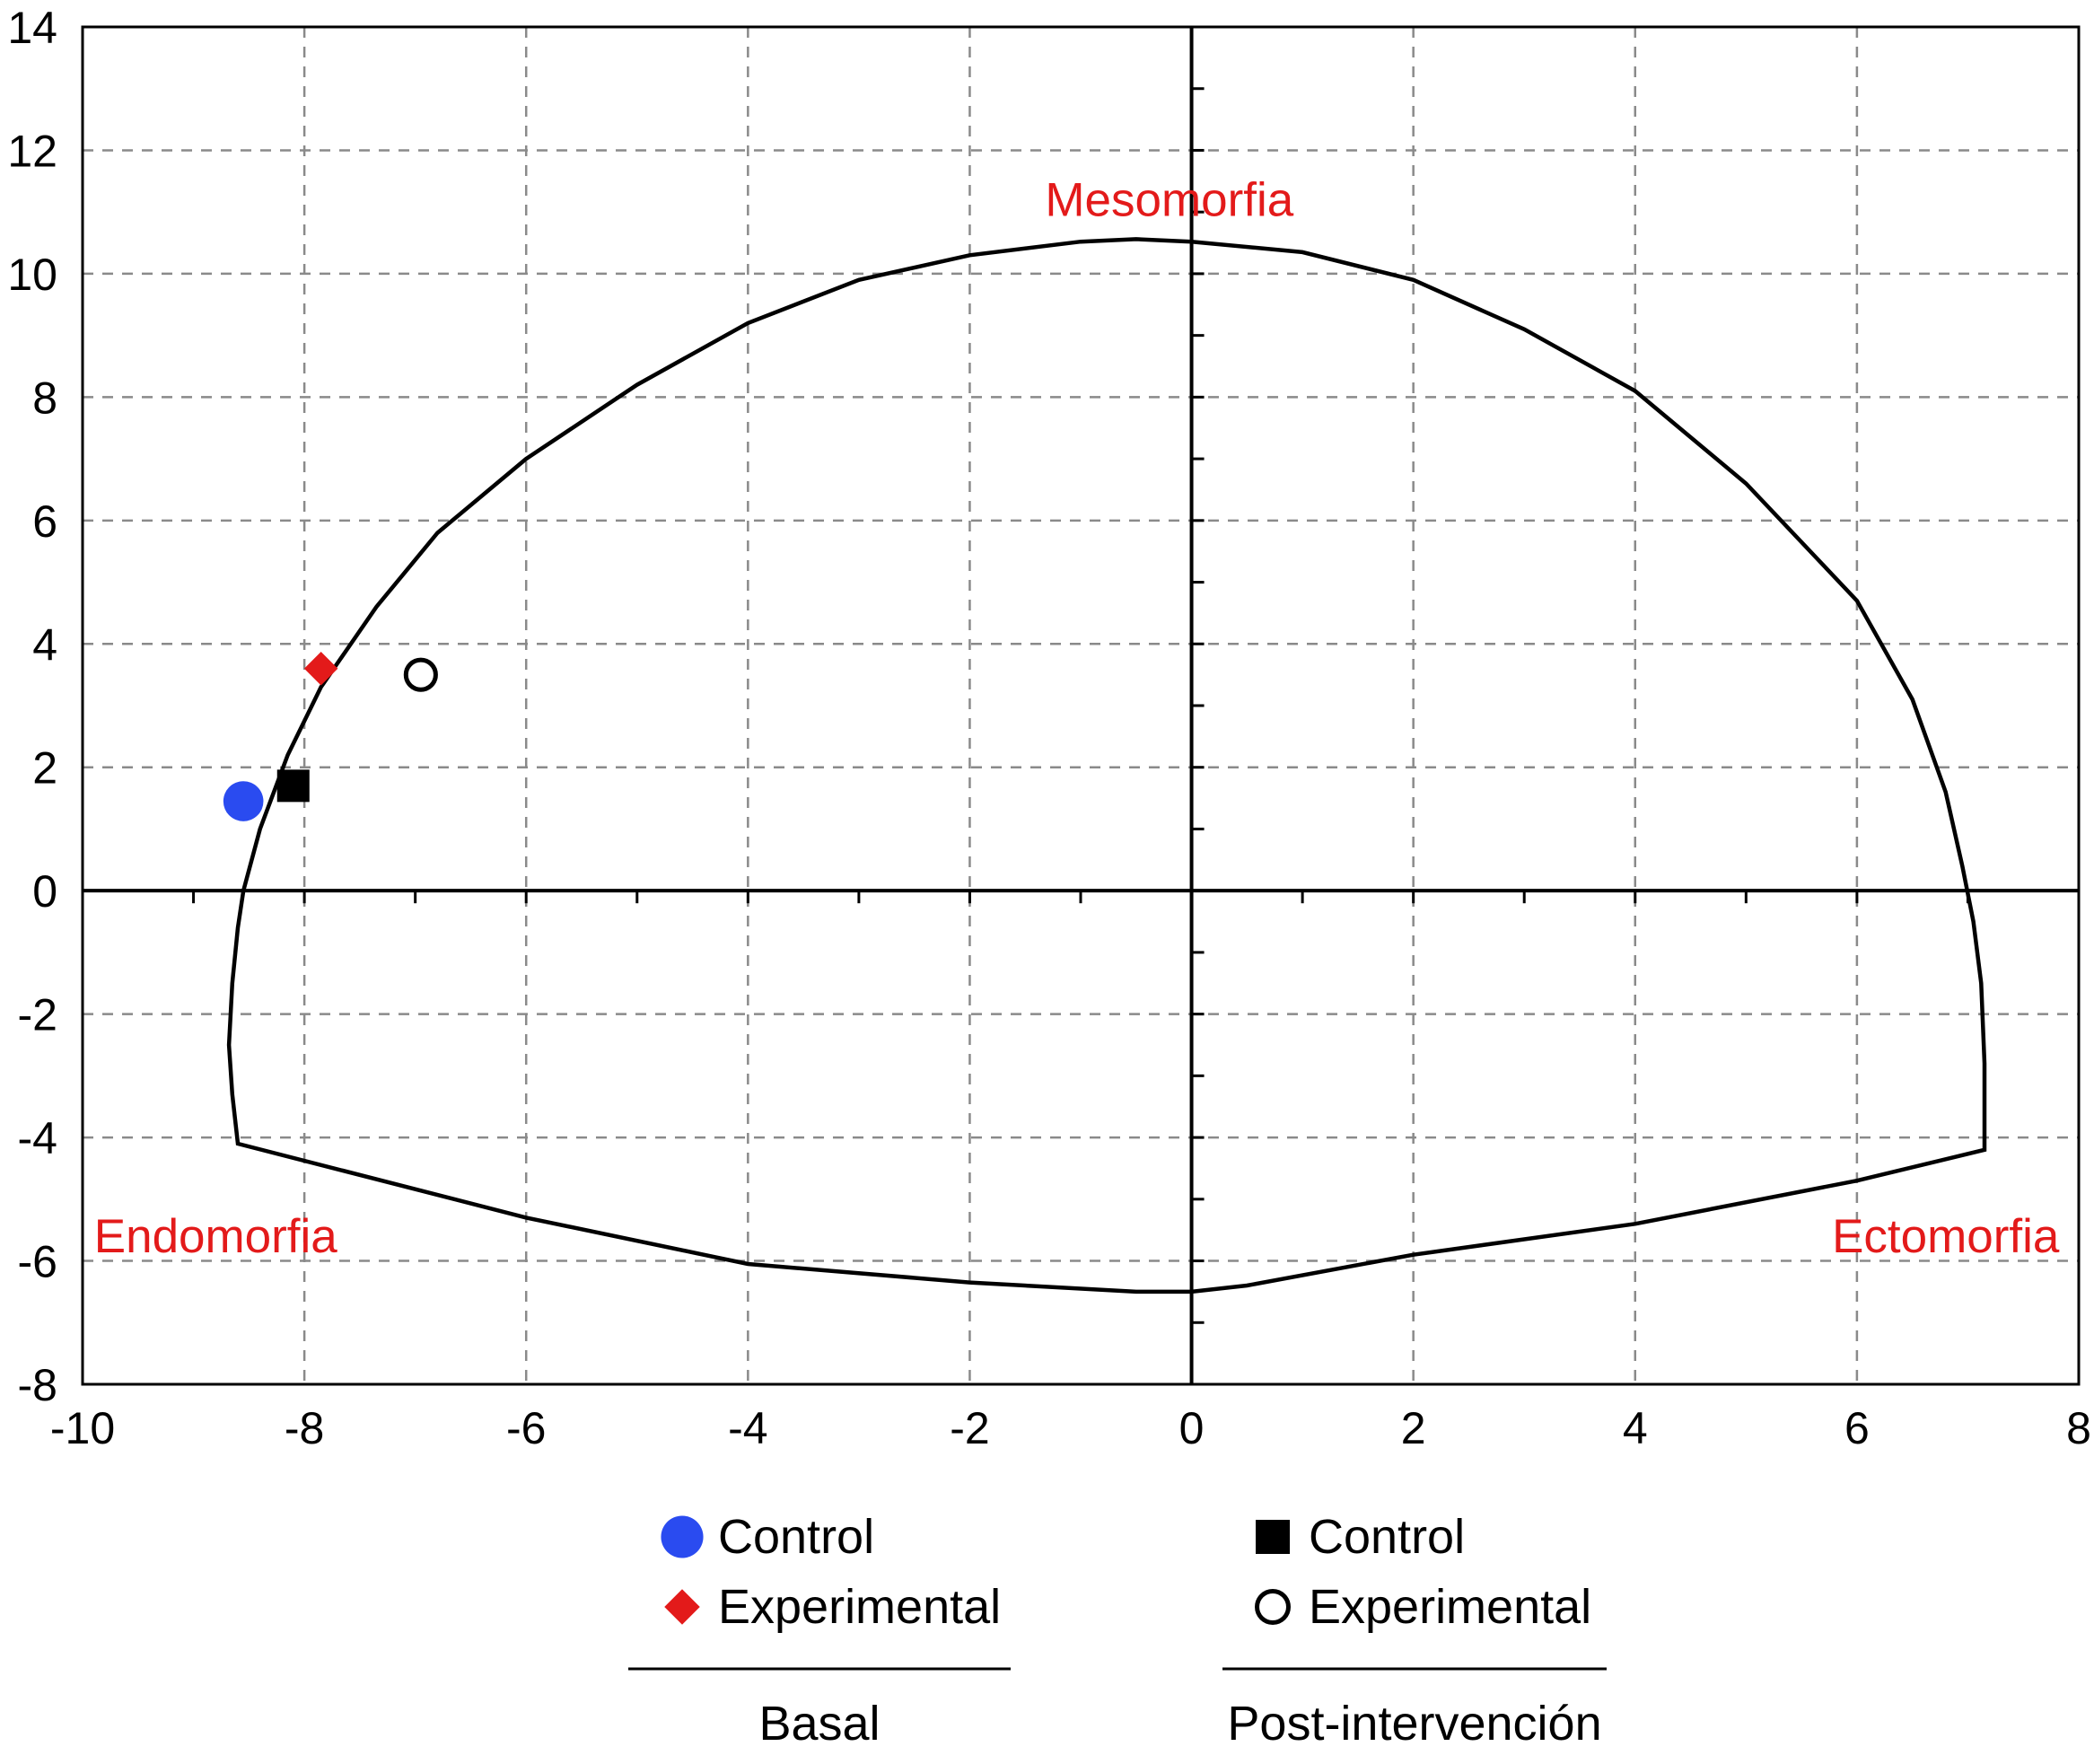 The image size is (2094, 1764). I want to click on x-tick-label: 0, so click(1192, 1428).